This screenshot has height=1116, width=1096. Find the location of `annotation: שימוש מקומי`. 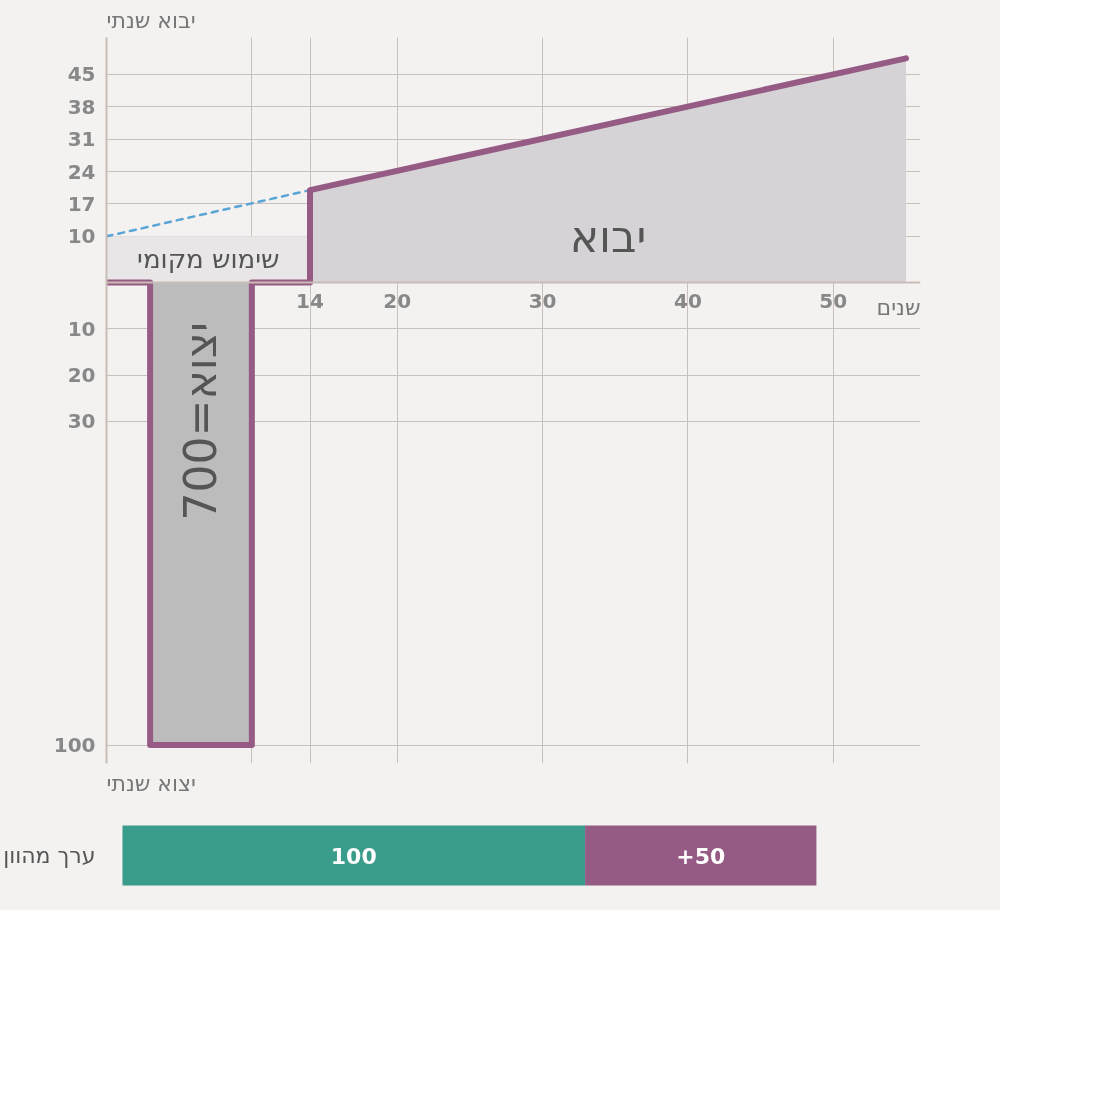

annotation: שימוש מקומי is located at coordinates (208, 259).